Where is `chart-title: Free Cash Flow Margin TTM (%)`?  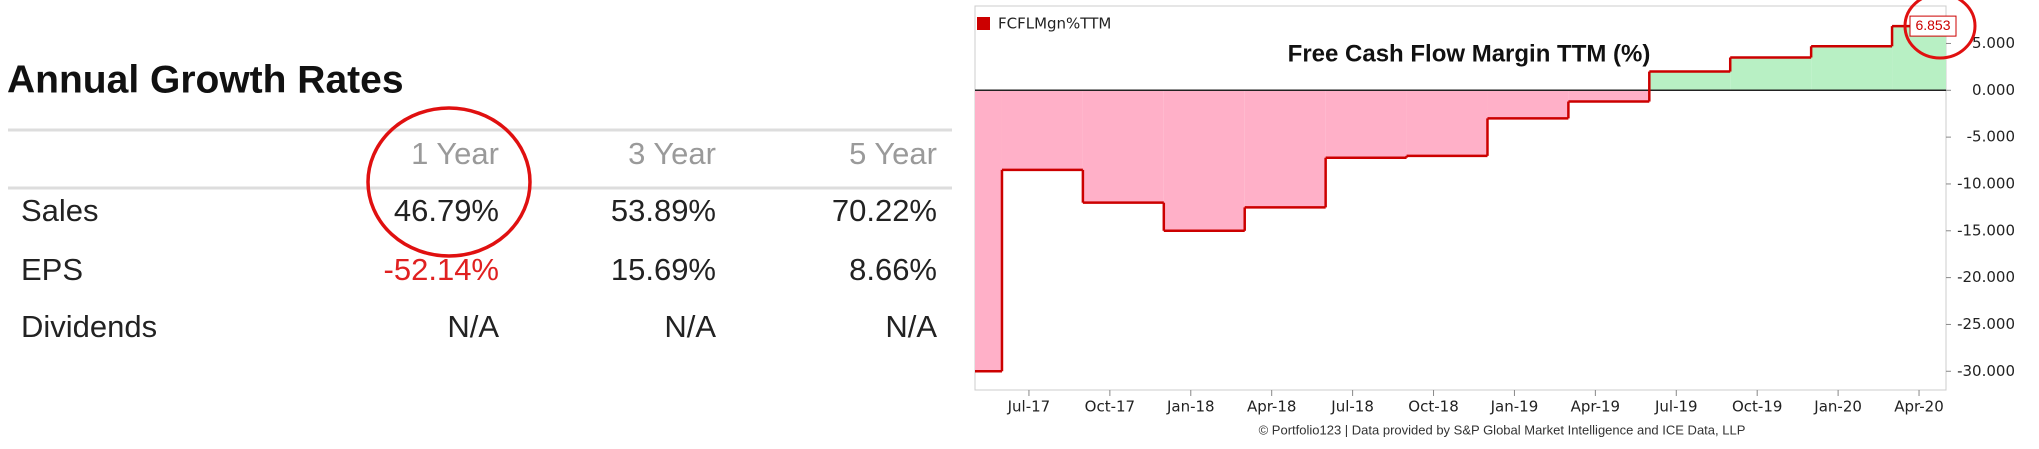 chart-title: Free Cash Flow Margin TTM (%) is located at coordinates (1469, 53).